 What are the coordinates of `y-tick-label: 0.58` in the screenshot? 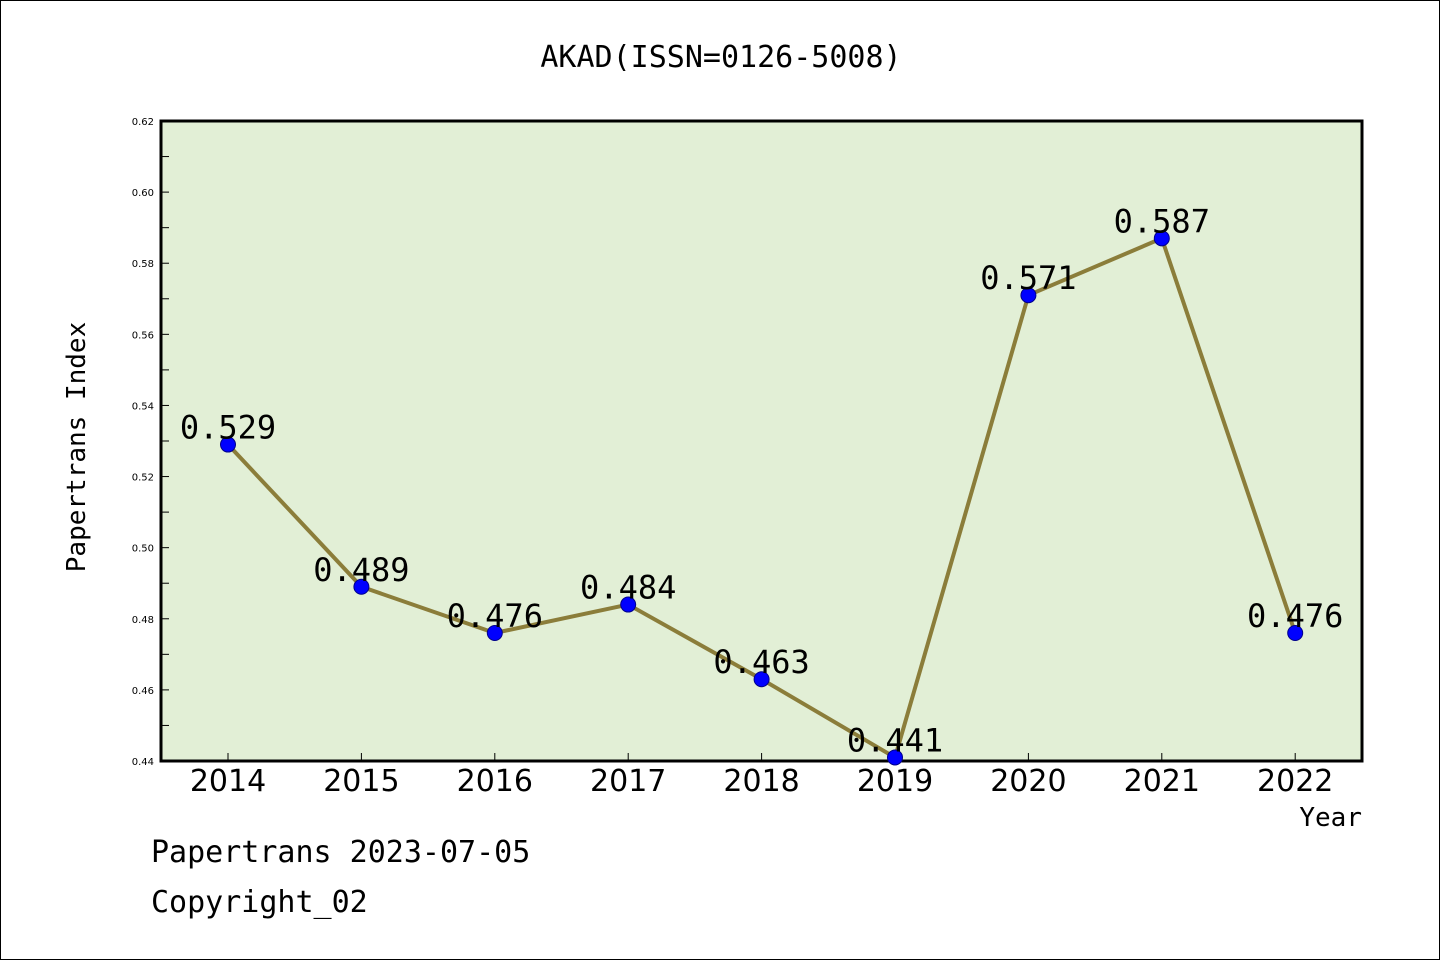 It's located at (143, 264).